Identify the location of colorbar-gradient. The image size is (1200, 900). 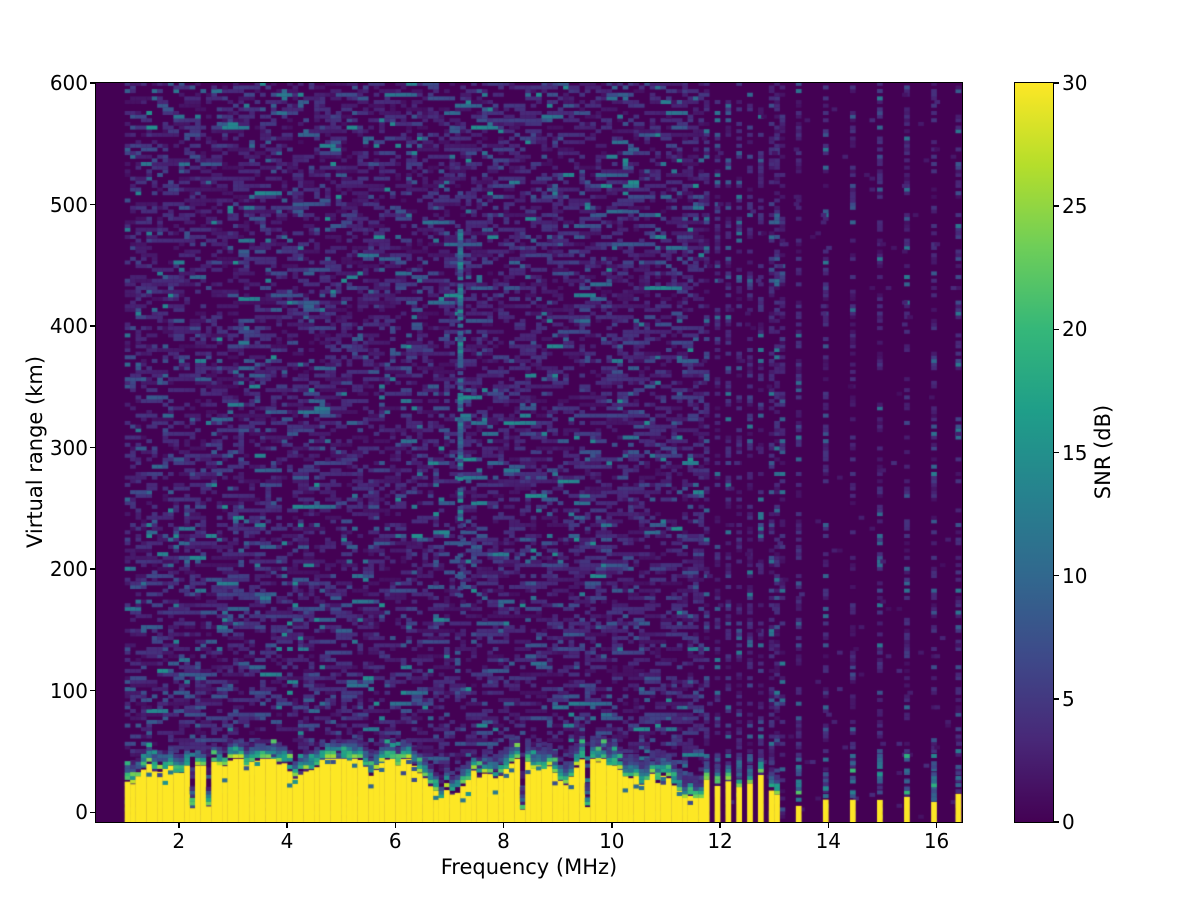
(1034, 452).